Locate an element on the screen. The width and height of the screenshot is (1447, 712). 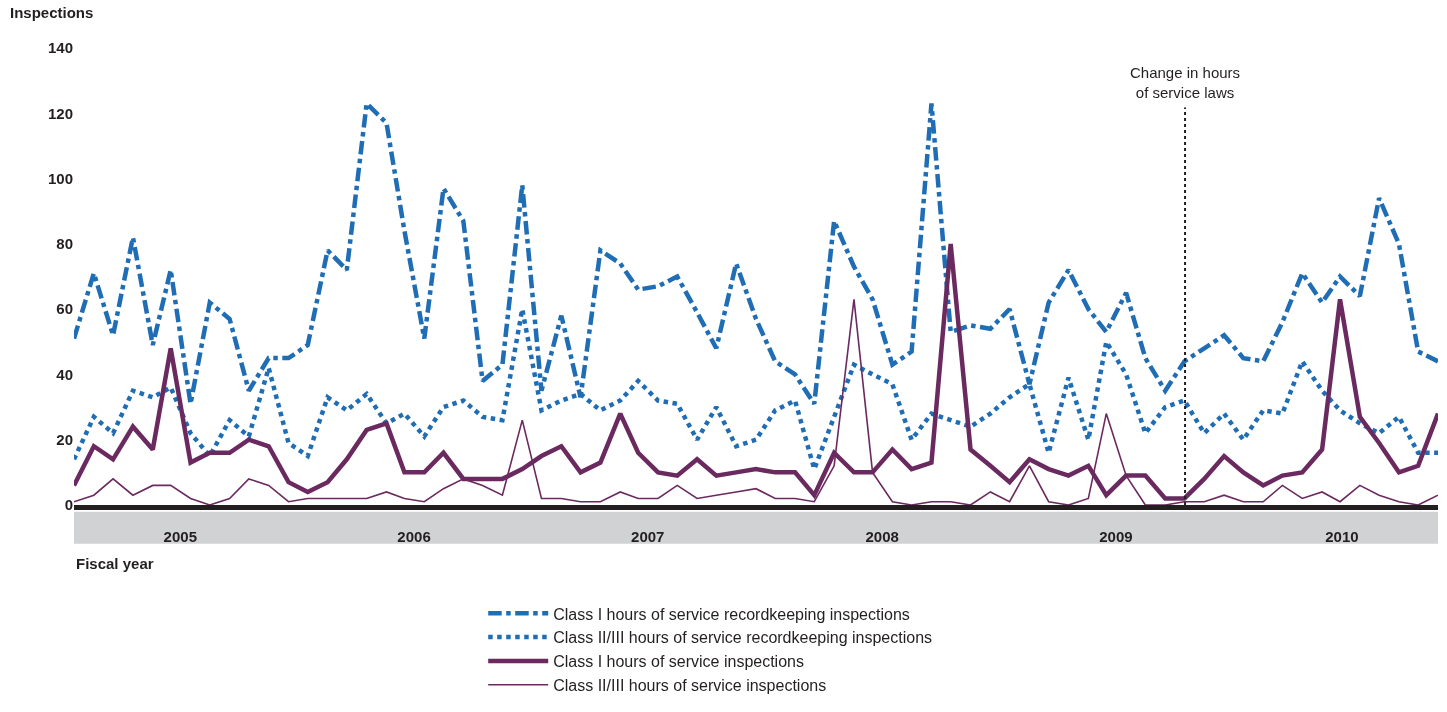
legend-label: Class II/III hours of service recordkeeping inspections is located at coordinates (743, 638).